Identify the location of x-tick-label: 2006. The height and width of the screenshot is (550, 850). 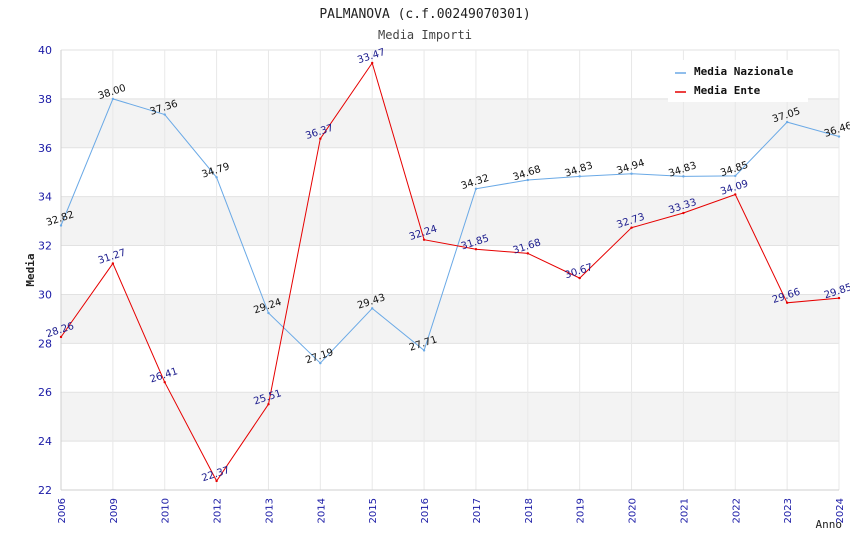
(62, 510).